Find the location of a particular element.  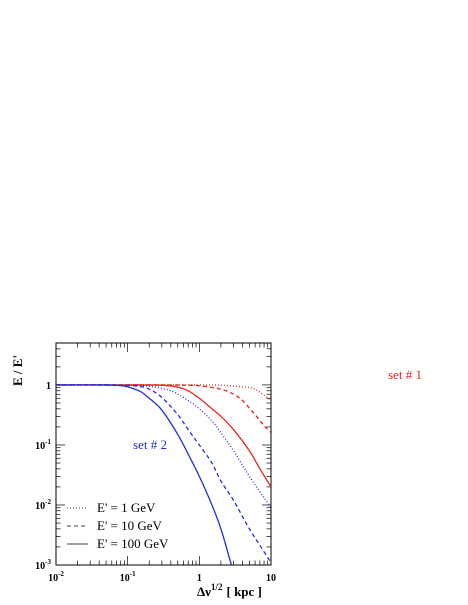

legend: E' = 1 GeV E' = 10 GeV E' = 100 GeV is located at coordinates (118, 525).